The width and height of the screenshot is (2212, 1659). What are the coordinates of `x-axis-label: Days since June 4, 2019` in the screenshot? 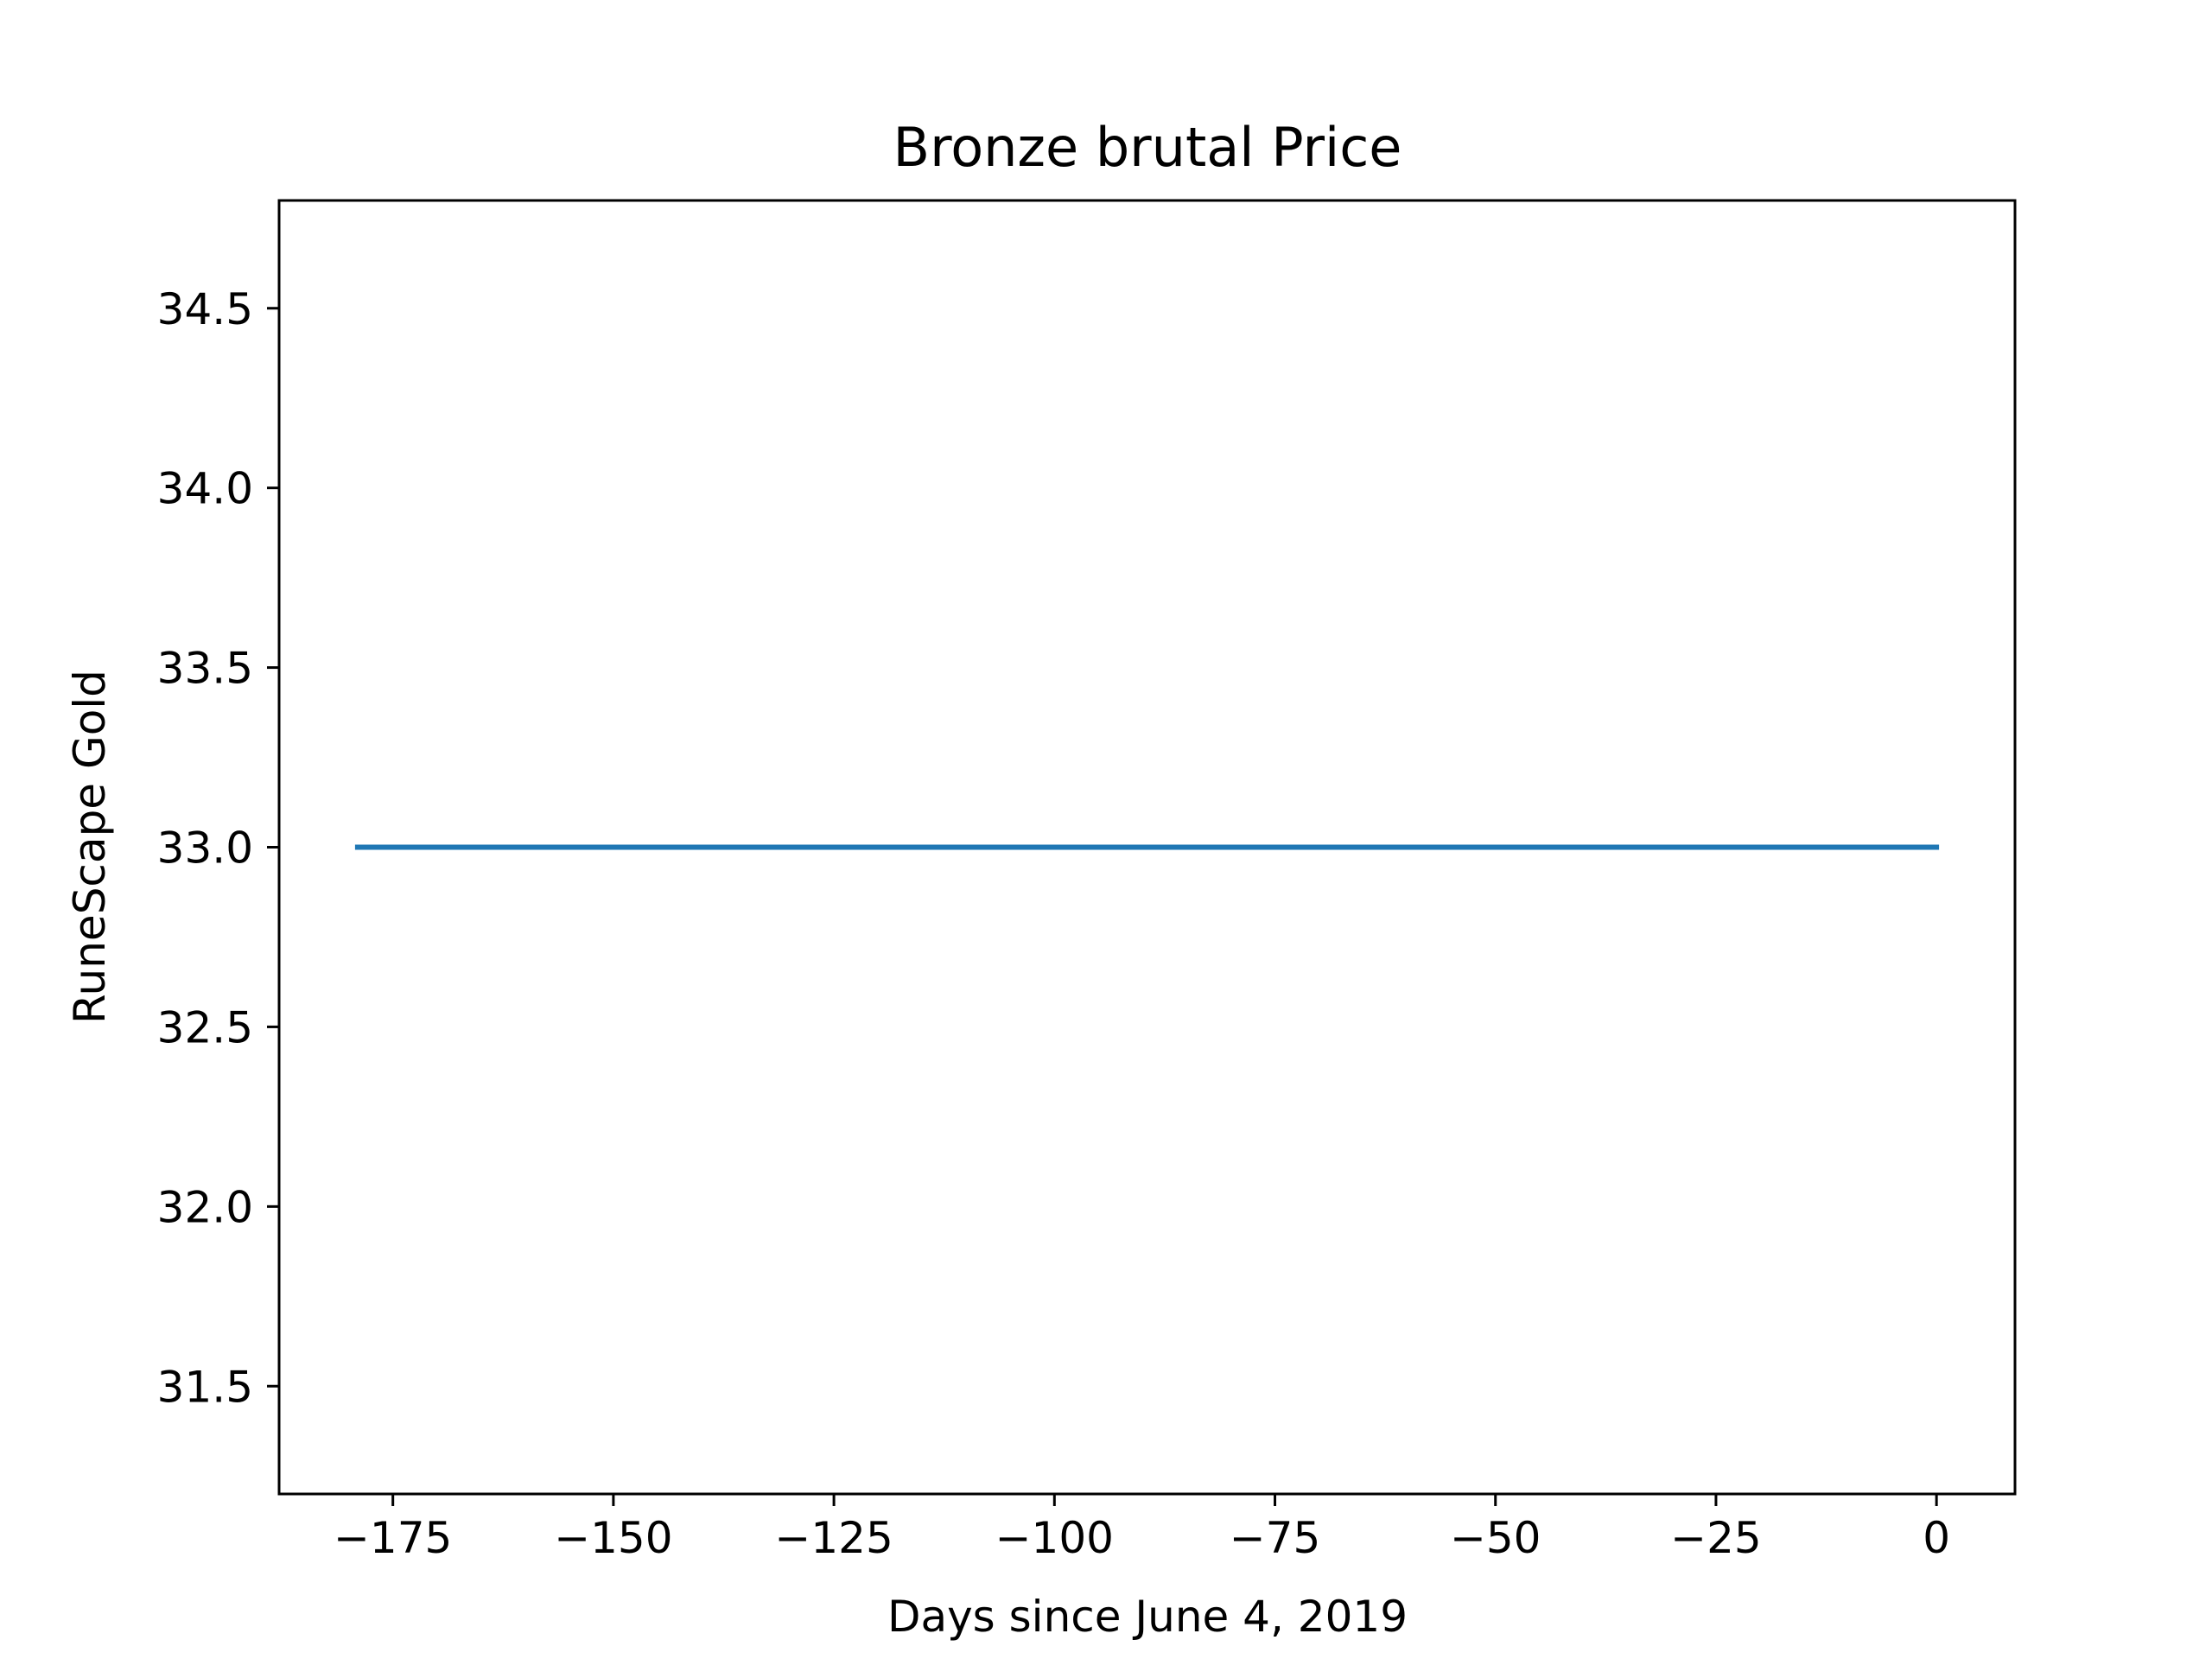 It's located at (1147, 1617).